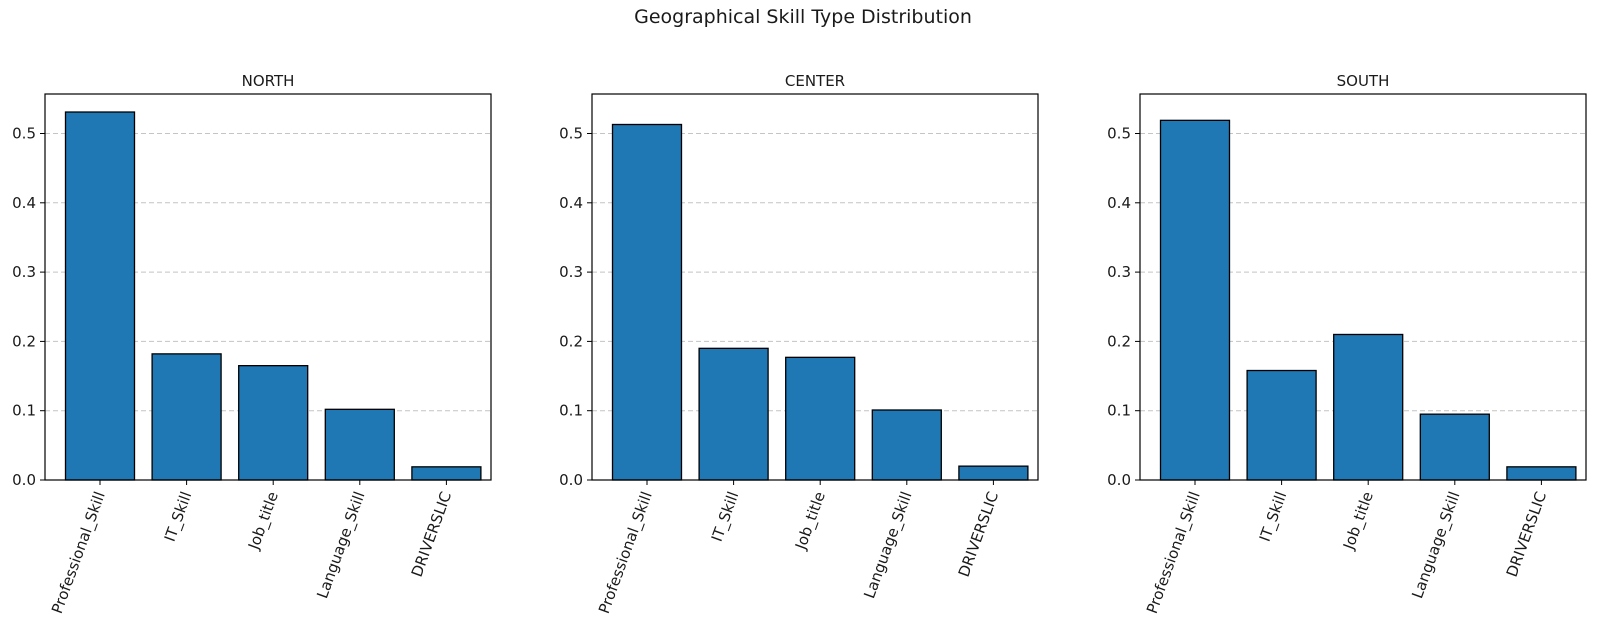  Describe the element at coordinates (803, 17) in the screenshot. I see `chart-suptitle: Geographical Skill Type Distribution` at that location.